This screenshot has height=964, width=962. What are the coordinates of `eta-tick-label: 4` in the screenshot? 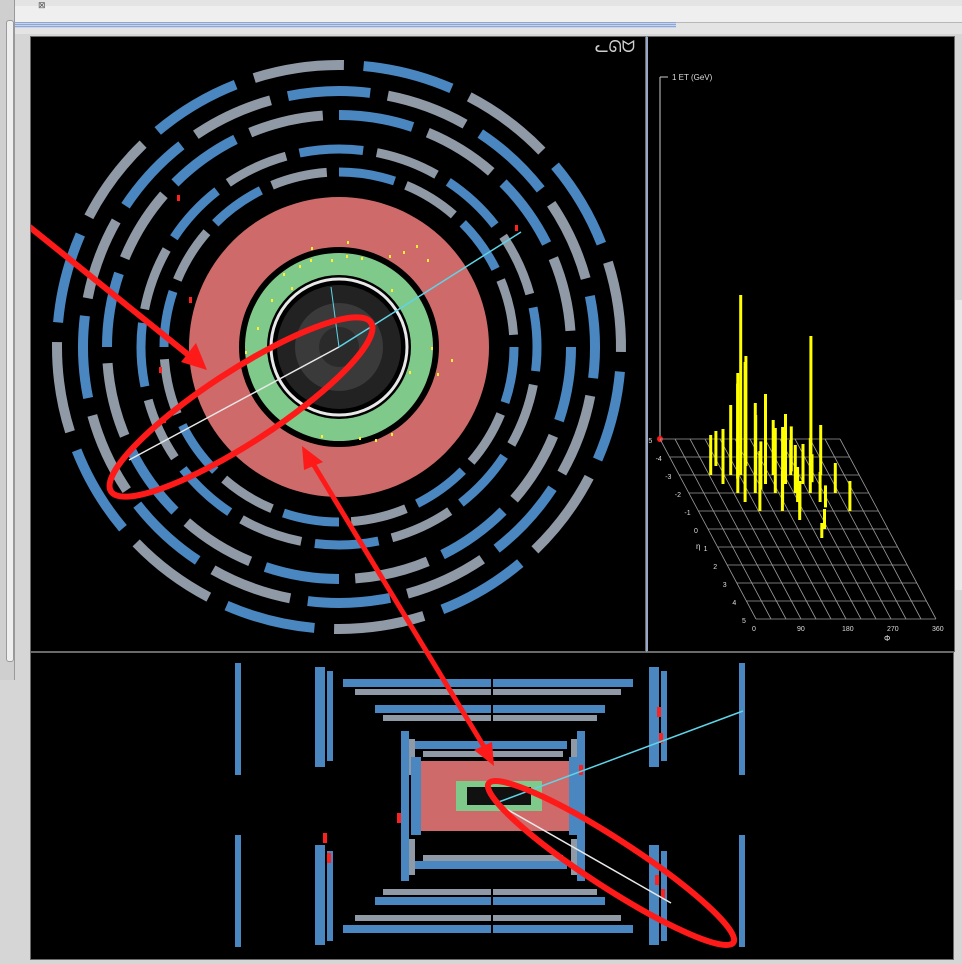 It's located at (734, 603).